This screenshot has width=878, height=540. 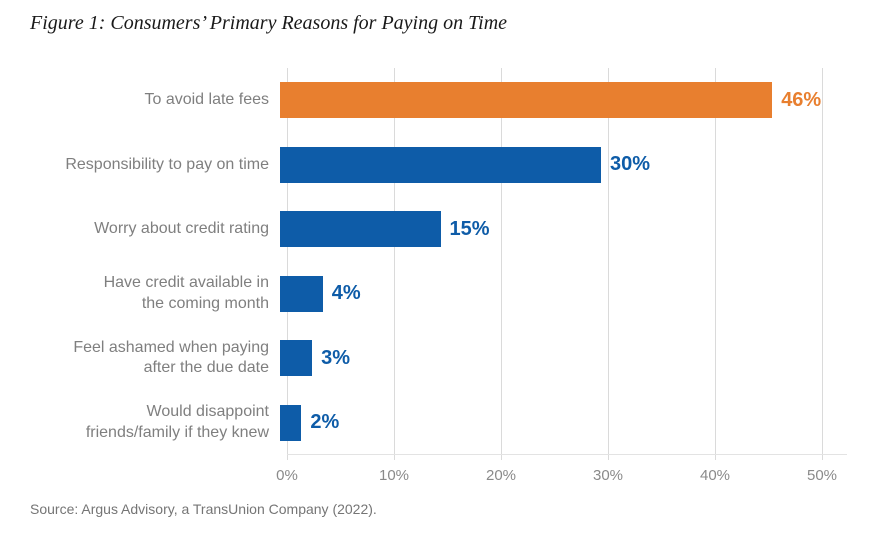 I want to click on bar-row: To avoid late fees 46%, so click(x=439, y=100).